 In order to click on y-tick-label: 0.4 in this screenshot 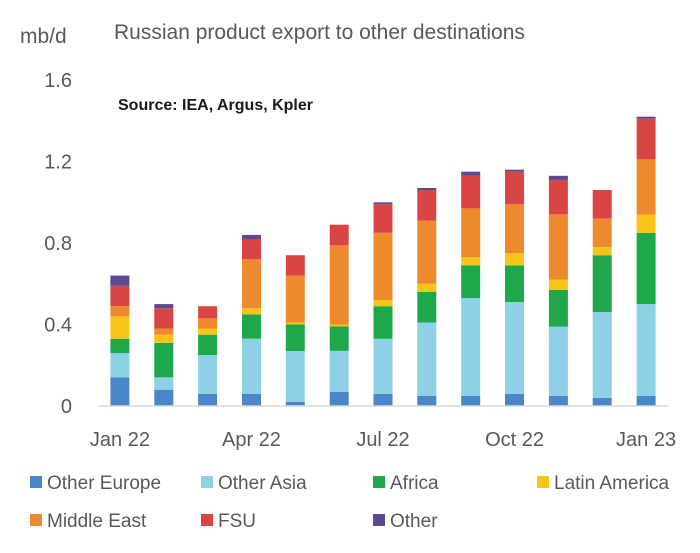, I will do `click(58, 326)`.